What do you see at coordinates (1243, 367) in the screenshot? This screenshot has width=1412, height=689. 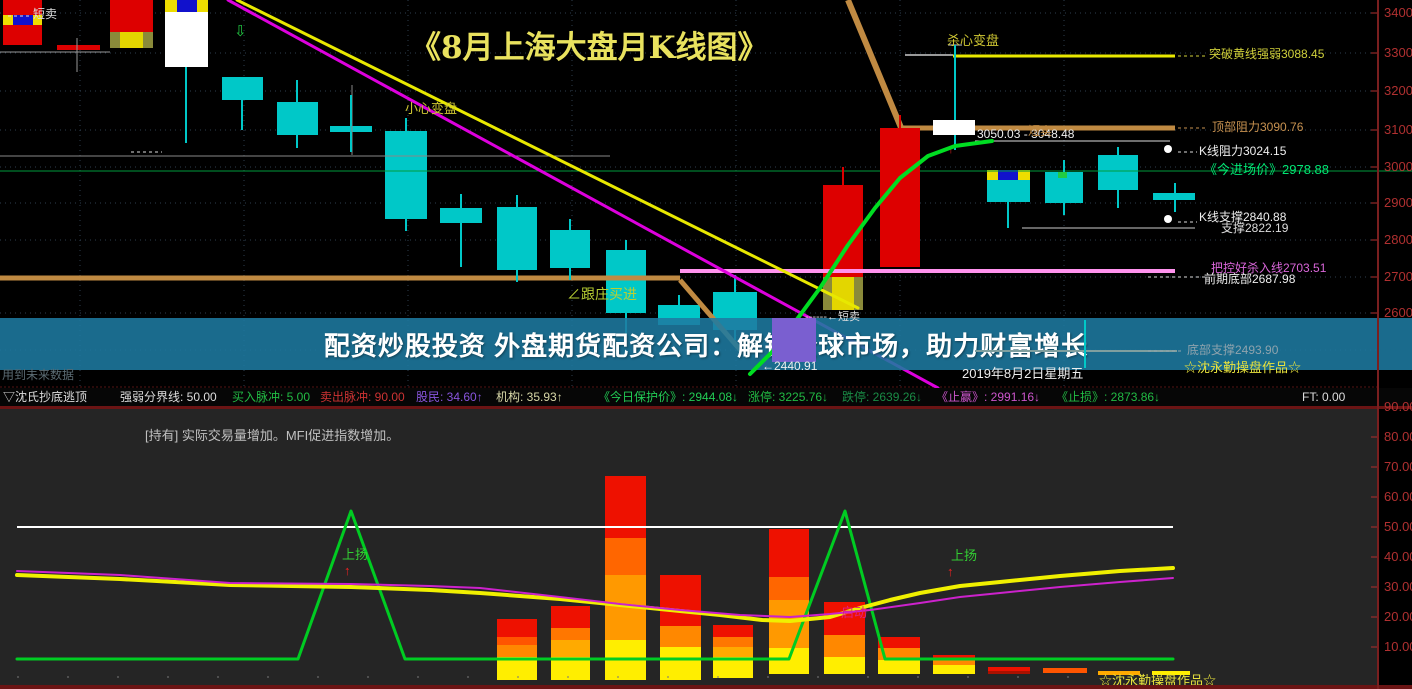 I see `annotation-label: ☆沈永勤操盘作品☆` at bounding box center [1243, 367].